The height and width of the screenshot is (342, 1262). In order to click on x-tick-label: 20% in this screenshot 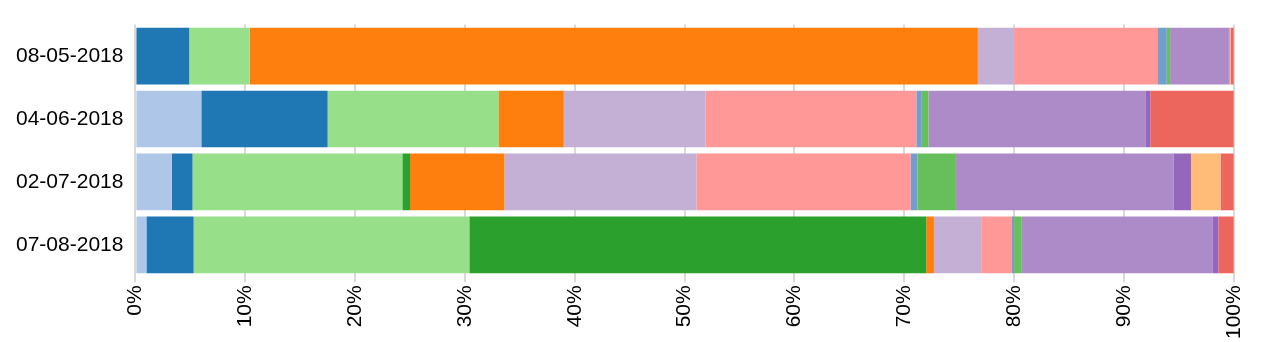, I will do `click(353, 306)`.